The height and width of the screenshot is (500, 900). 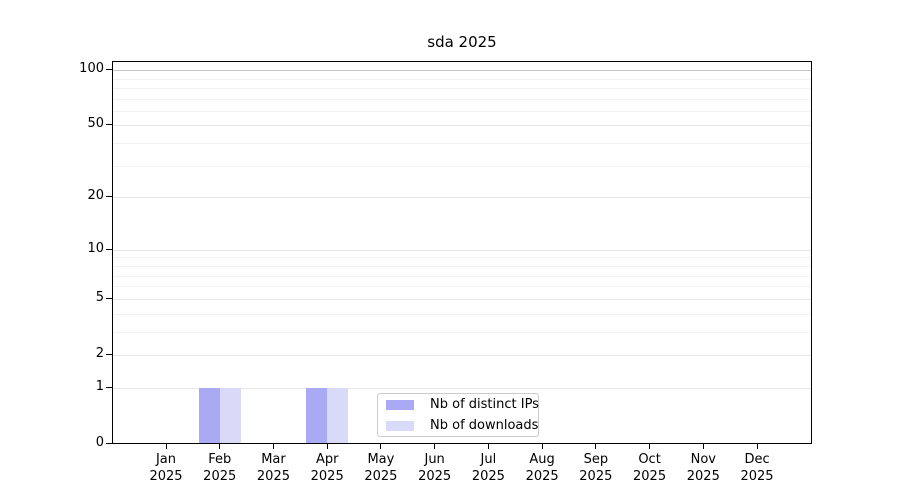 I want to click on chart-title: sda 2025, so click(x=462, y=42).